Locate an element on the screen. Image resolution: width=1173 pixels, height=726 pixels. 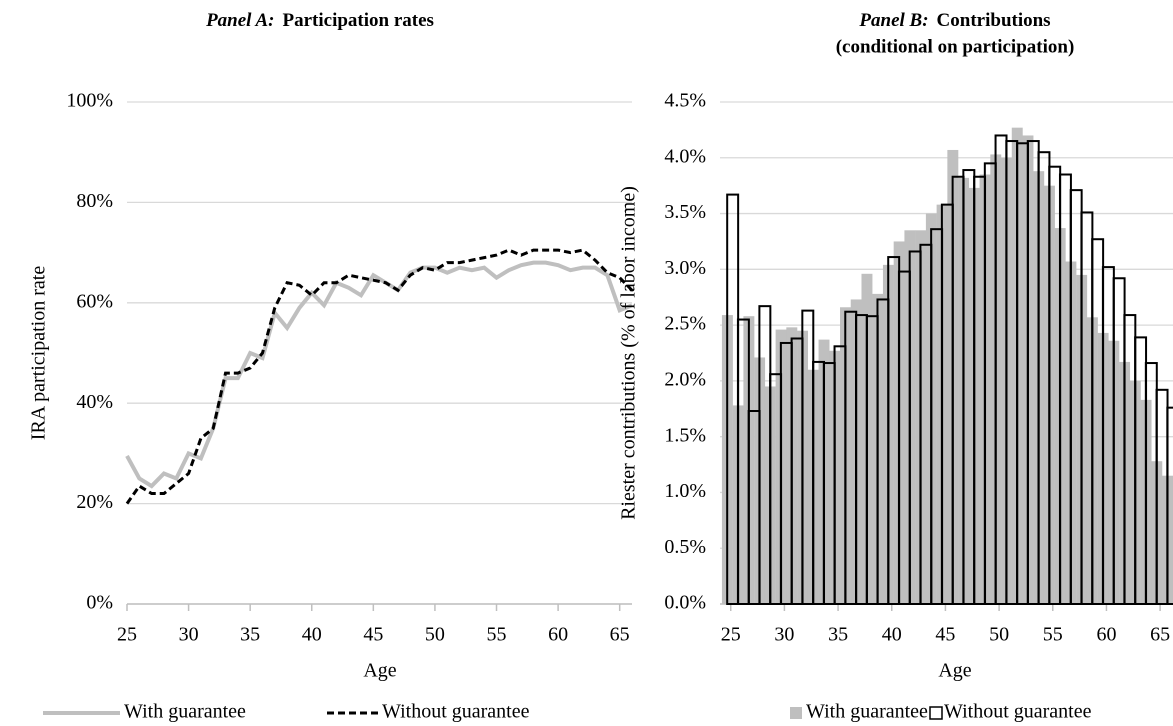
title-text: Participation rates is located at coordinates (358, 20).